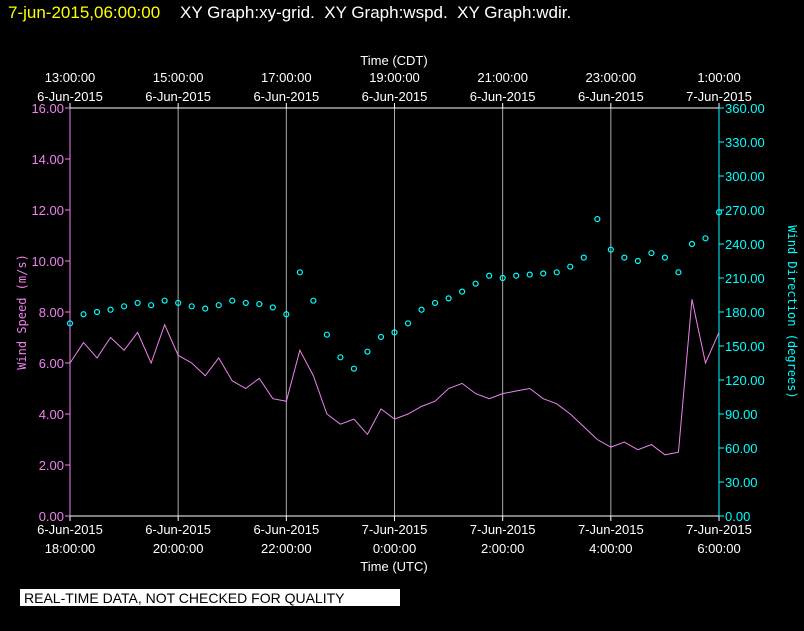  What do you see at coordinates (51, 414) in the screenshot?
I see `y-tick-label: 4.00` at bounding box center [51, 414].